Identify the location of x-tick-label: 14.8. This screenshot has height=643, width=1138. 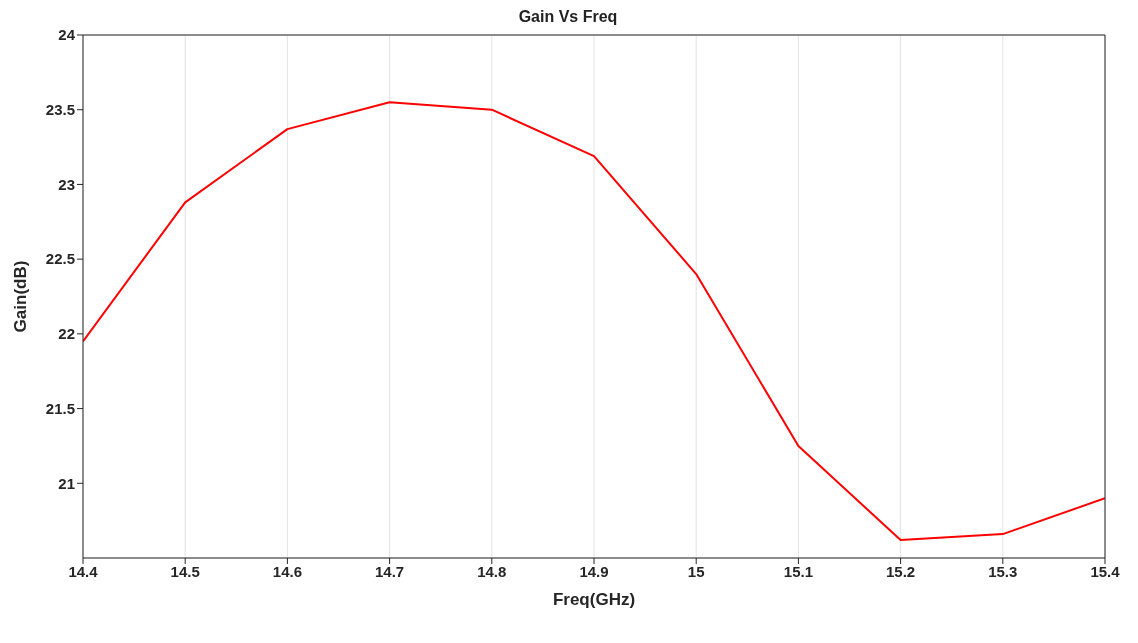
(492, 571).